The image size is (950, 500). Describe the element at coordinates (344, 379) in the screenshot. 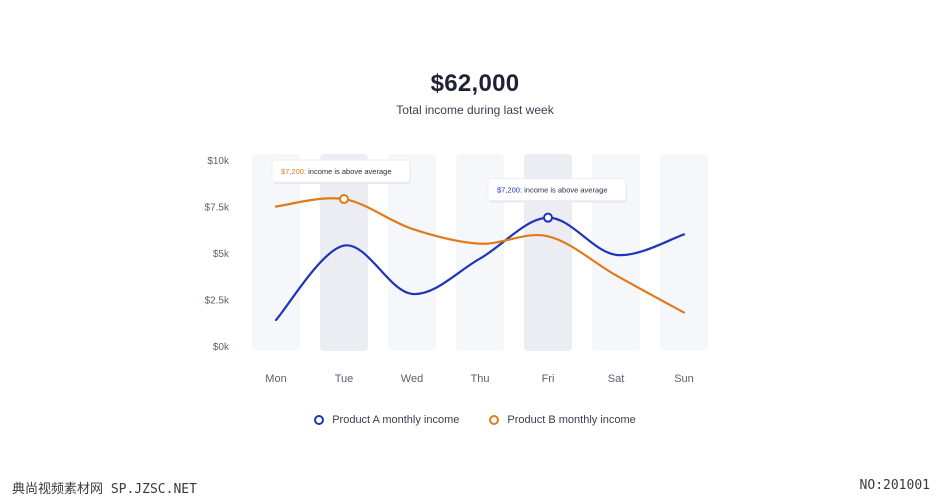

I see `x-tick-label: Tue` at that location.